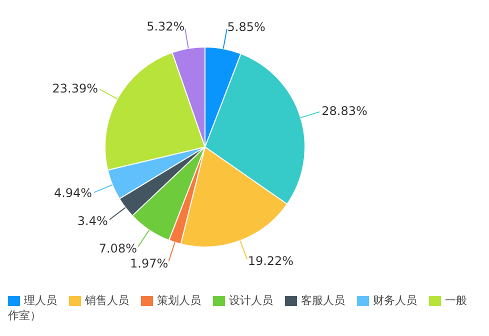 Image resolution: width=489 pixels, height=336 pixels. I want to click on data-label: 19.22%, so click(271, 261).